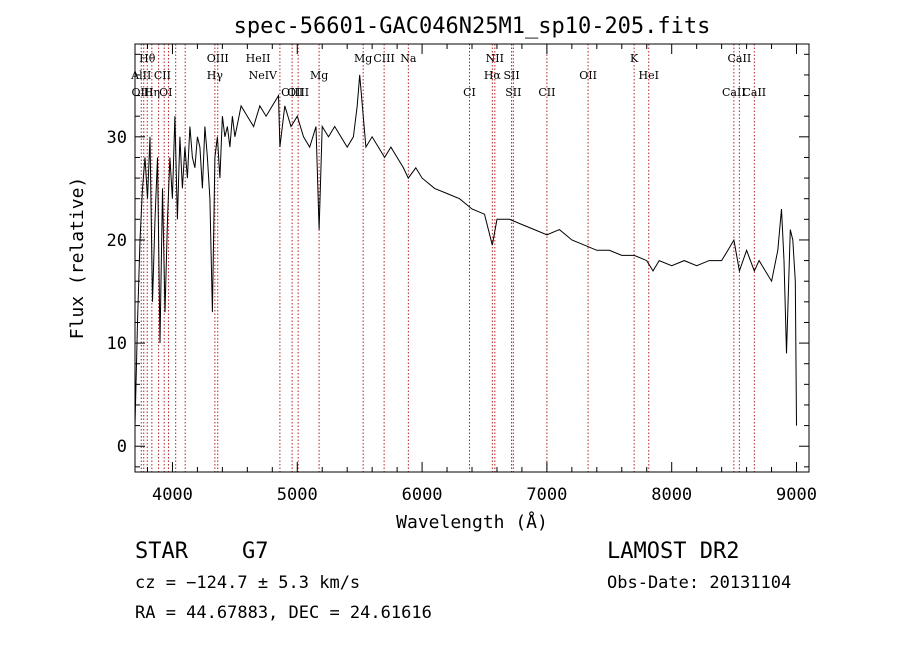 The width and height of the screenshot is (900, 649). I want to click on line-id-label: Na, so click(408, 58).